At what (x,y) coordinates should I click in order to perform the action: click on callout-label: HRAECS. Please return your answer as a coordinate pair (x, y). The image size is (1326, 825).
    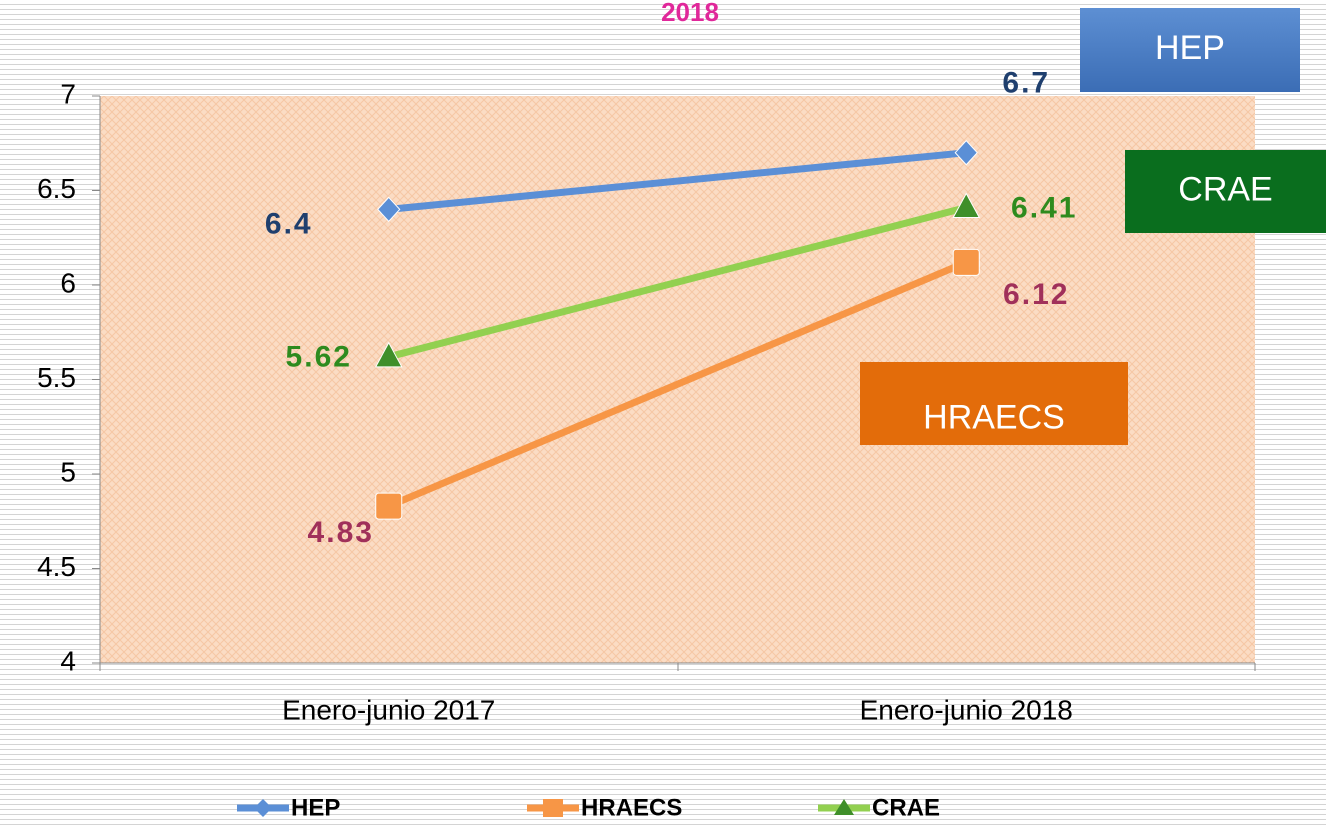
    Looking at the image, I should click on (994, 417).